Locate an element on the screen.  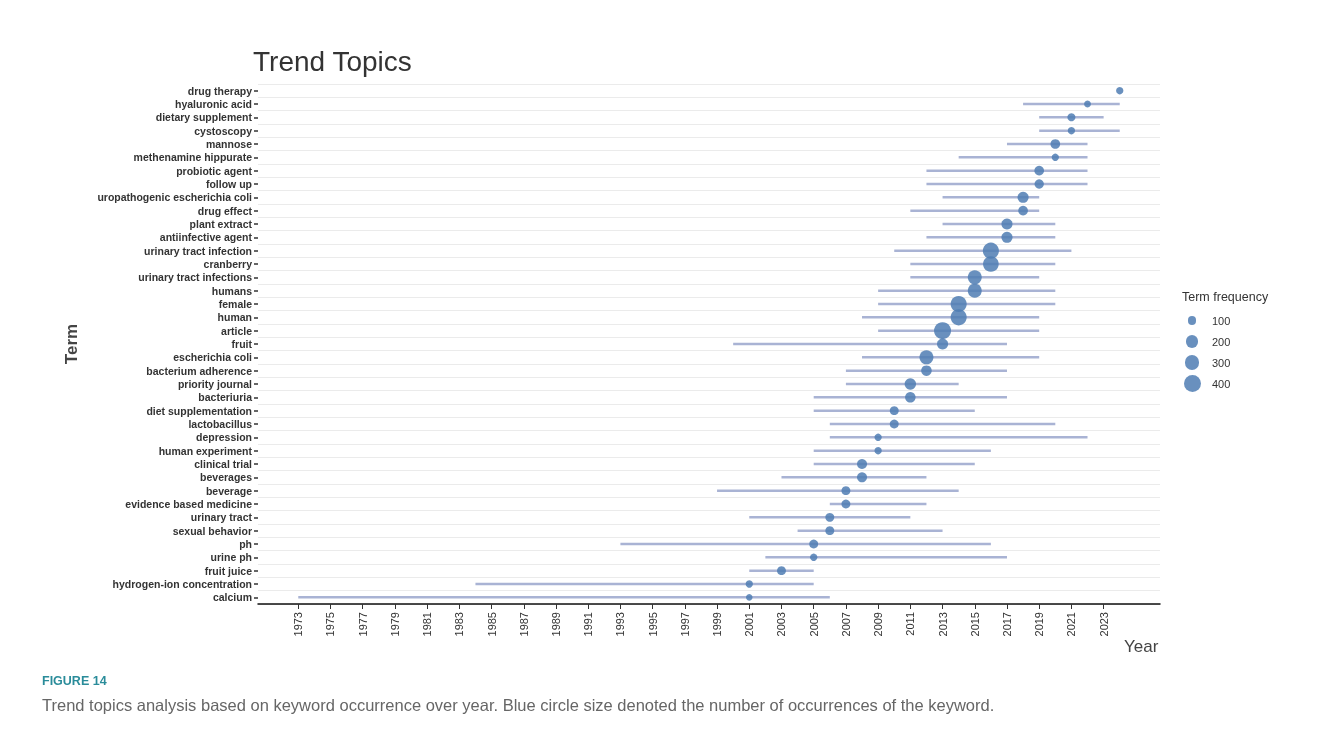
y-tick-label: human experiment is located at coordinates (205, 450).